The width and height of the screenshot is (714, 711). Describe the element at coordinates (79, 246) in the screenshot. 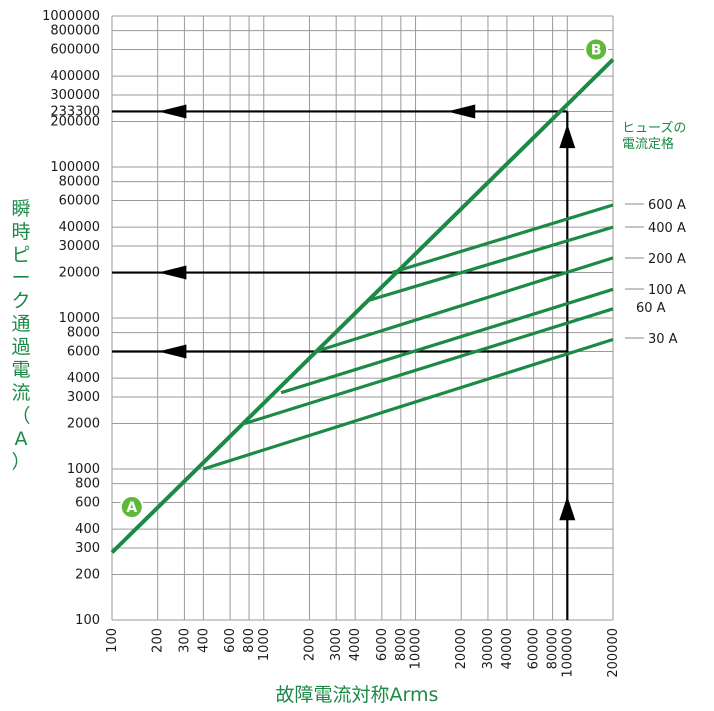

I see `y-tick-label: 30000` at that location.